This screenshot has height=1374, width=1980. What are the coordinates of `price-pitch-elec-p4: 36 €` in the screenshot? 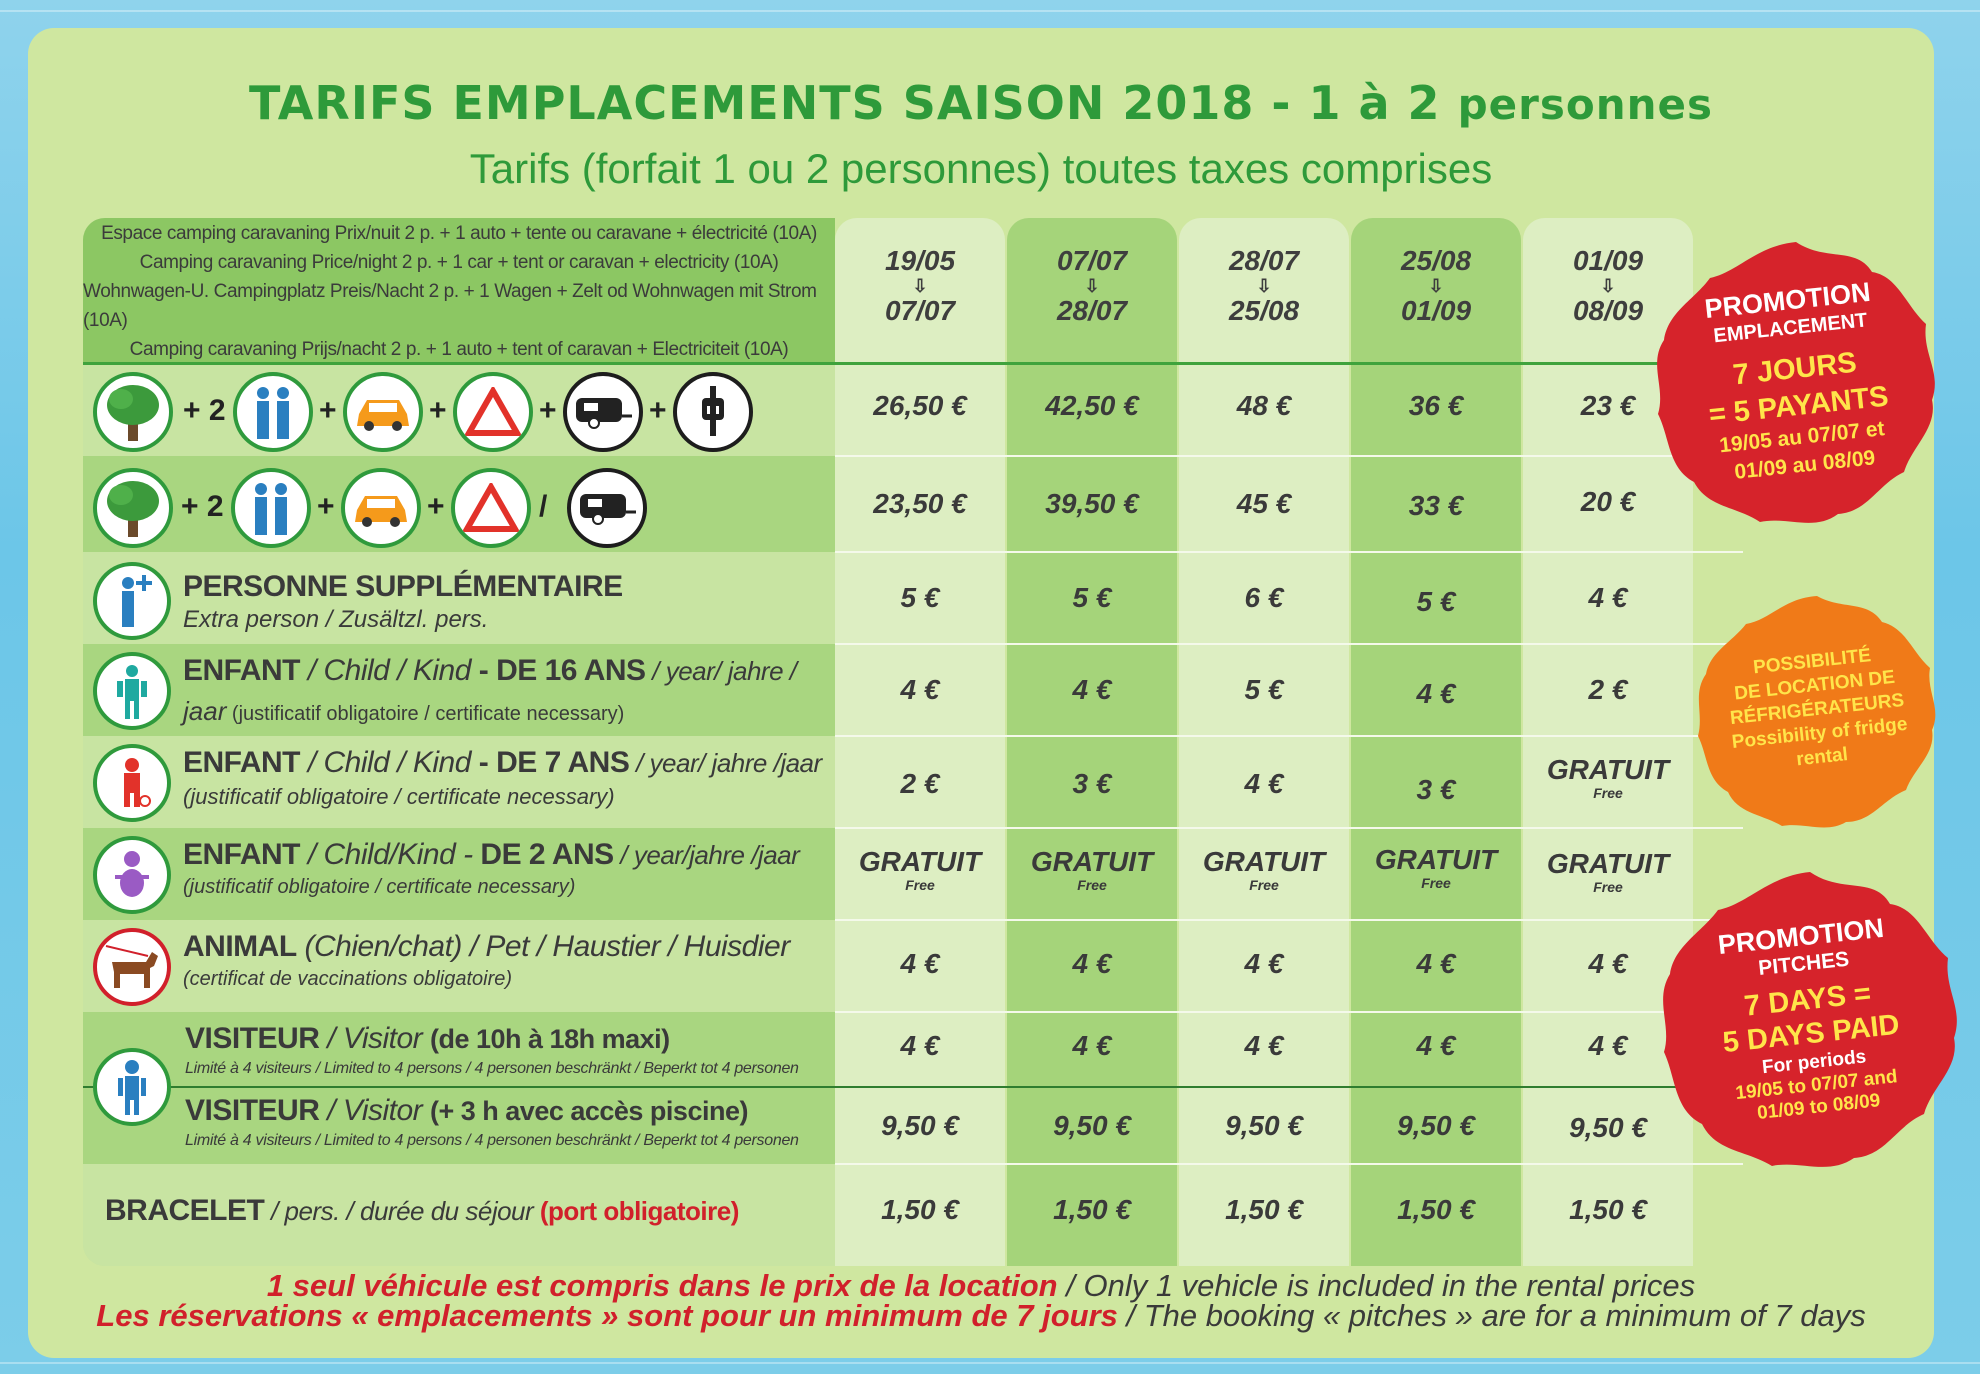 It's located at (1436, 405).